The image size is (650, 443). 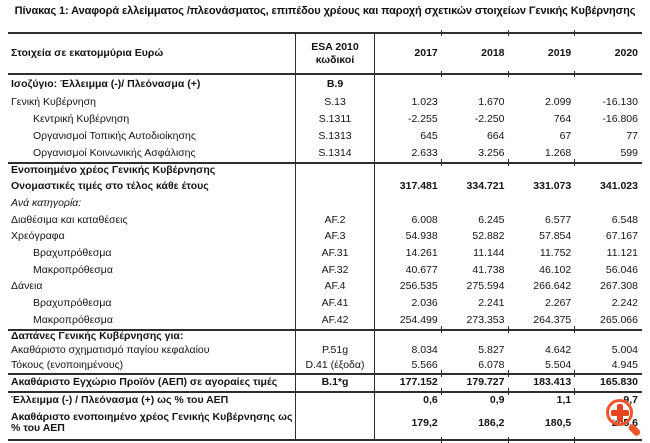 What do you see at coordinates (488, 236) in the screenshot?
I see `row-value-2018: 52.882` at bounding box center [488, 236].